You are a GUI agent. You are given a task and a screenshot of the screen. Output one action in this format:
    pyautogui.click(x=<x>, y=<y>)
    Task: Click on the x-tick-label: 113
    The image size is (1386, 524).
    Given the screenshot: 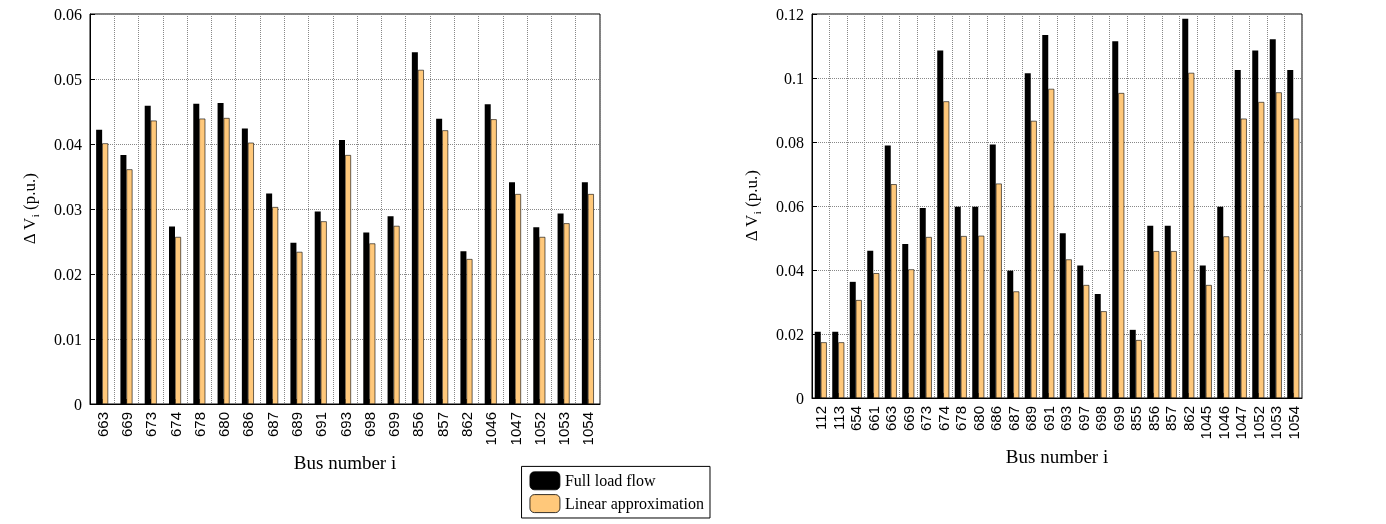 What is the action you would take?
    pyautogui.click(x=838, y=418)
    